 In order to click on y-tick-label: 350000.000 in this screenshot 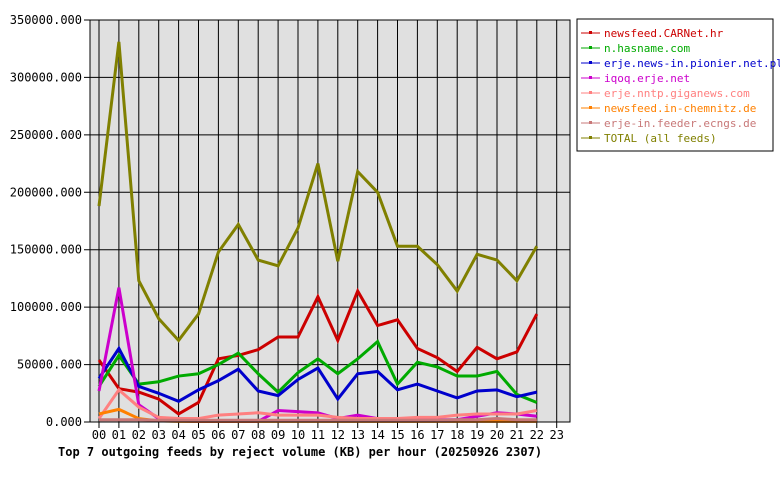, I will do `click(46, 20)`.